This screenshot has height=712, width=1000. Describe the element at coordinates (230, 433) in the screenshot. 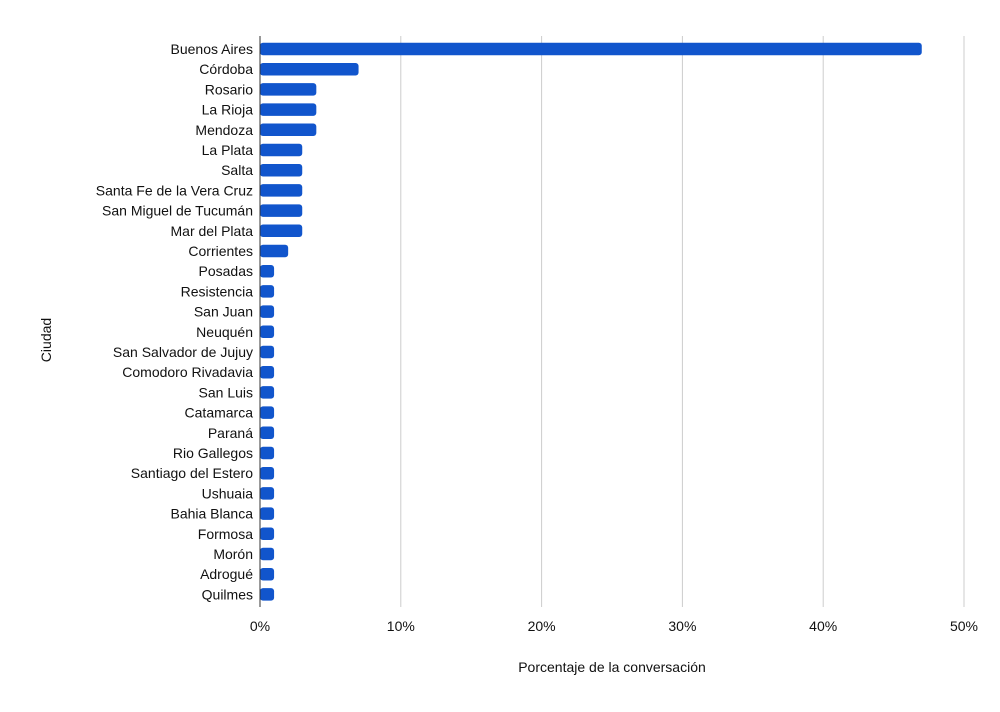

I see `category-label: Paraná` at that location.